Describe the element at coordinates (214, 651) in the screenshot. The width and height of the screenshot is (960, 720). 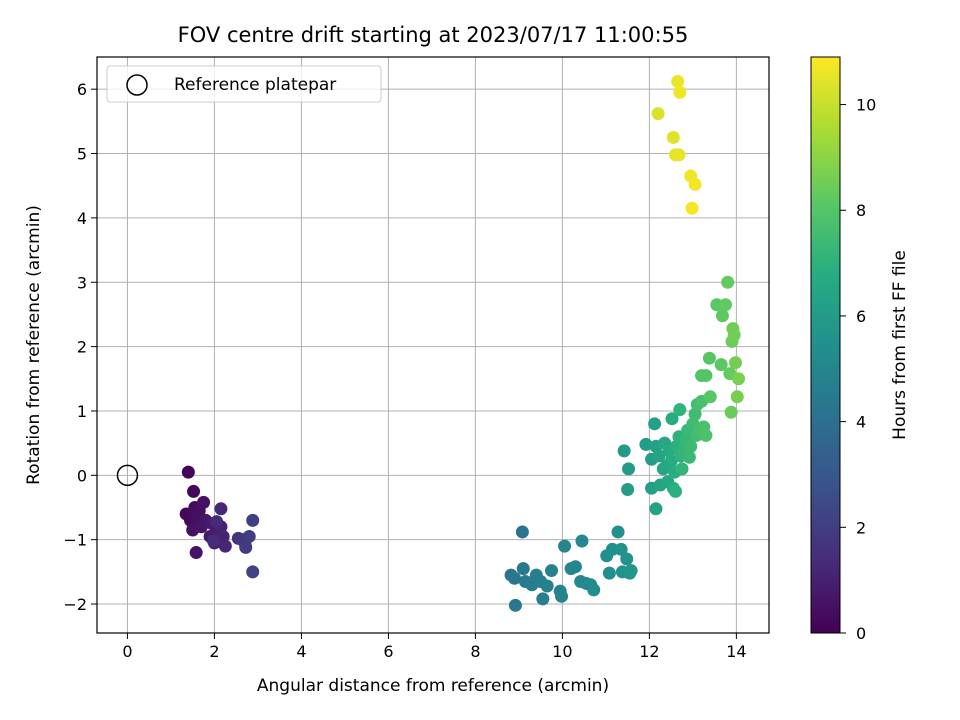
I see `x-tick-label: 2` at that location.